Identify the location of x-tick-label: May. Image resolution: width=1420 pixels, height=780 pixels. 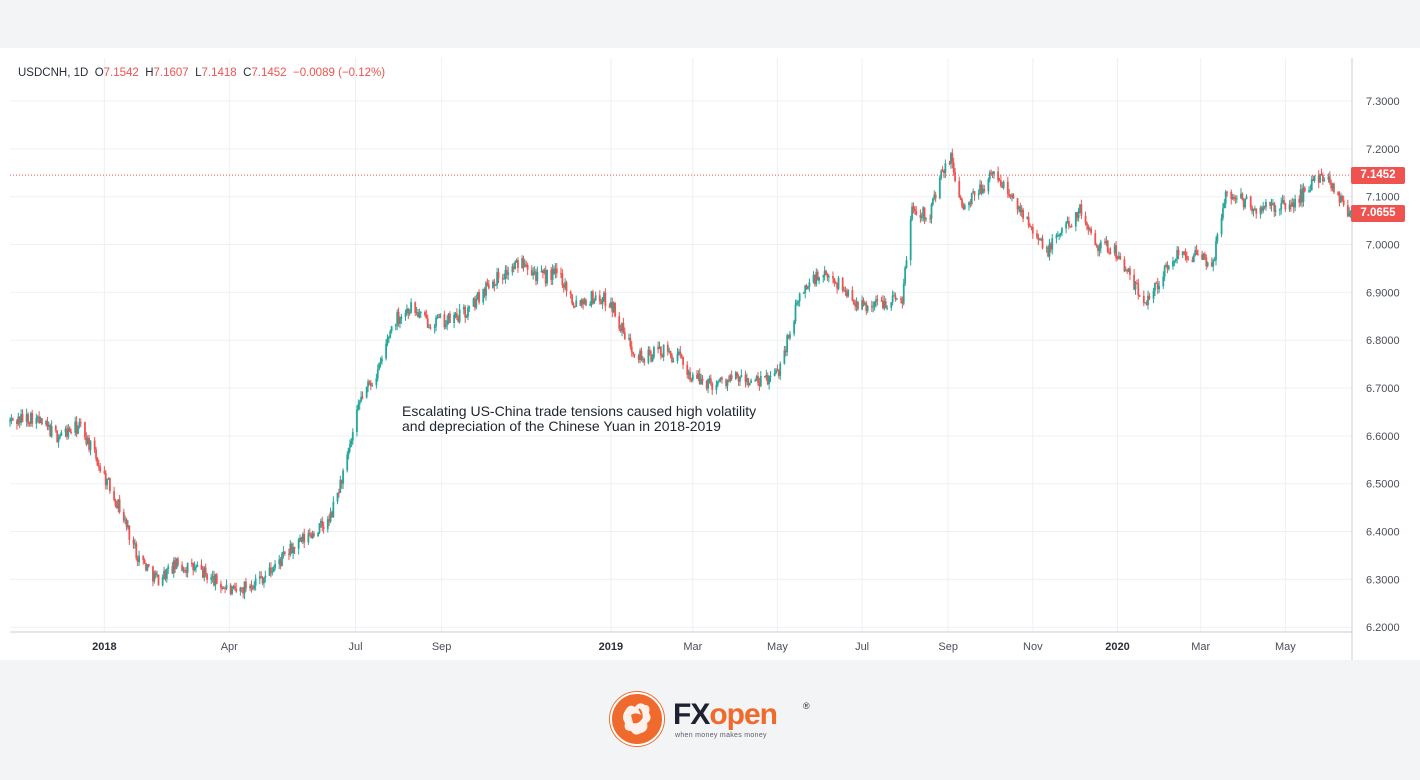
(777, 647).